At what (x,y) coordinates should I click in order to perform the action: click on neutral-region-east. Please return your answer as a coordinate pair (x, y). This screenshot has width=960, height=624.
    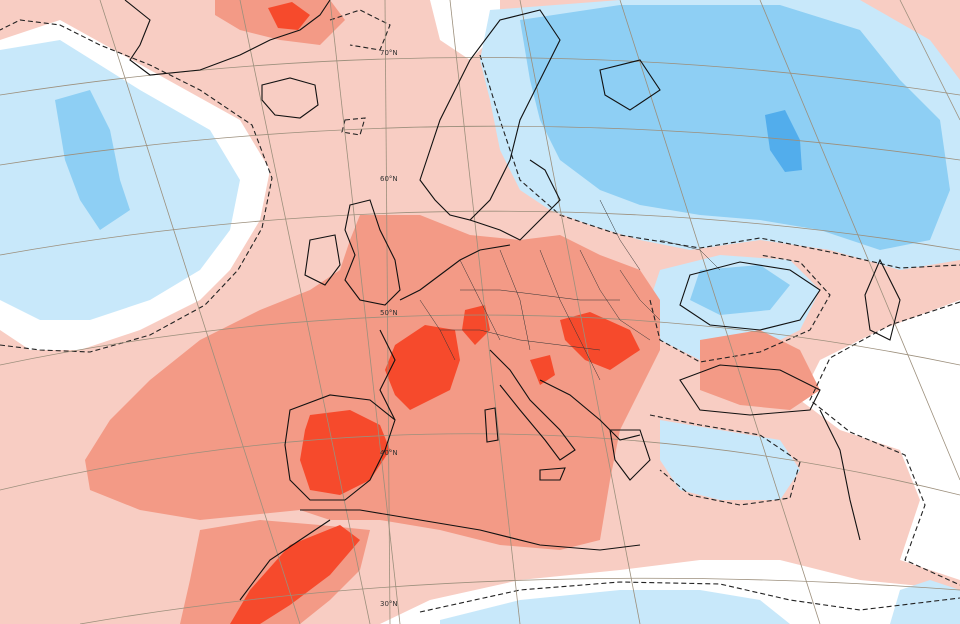
    Looking at the image, I should click on (880, 440).